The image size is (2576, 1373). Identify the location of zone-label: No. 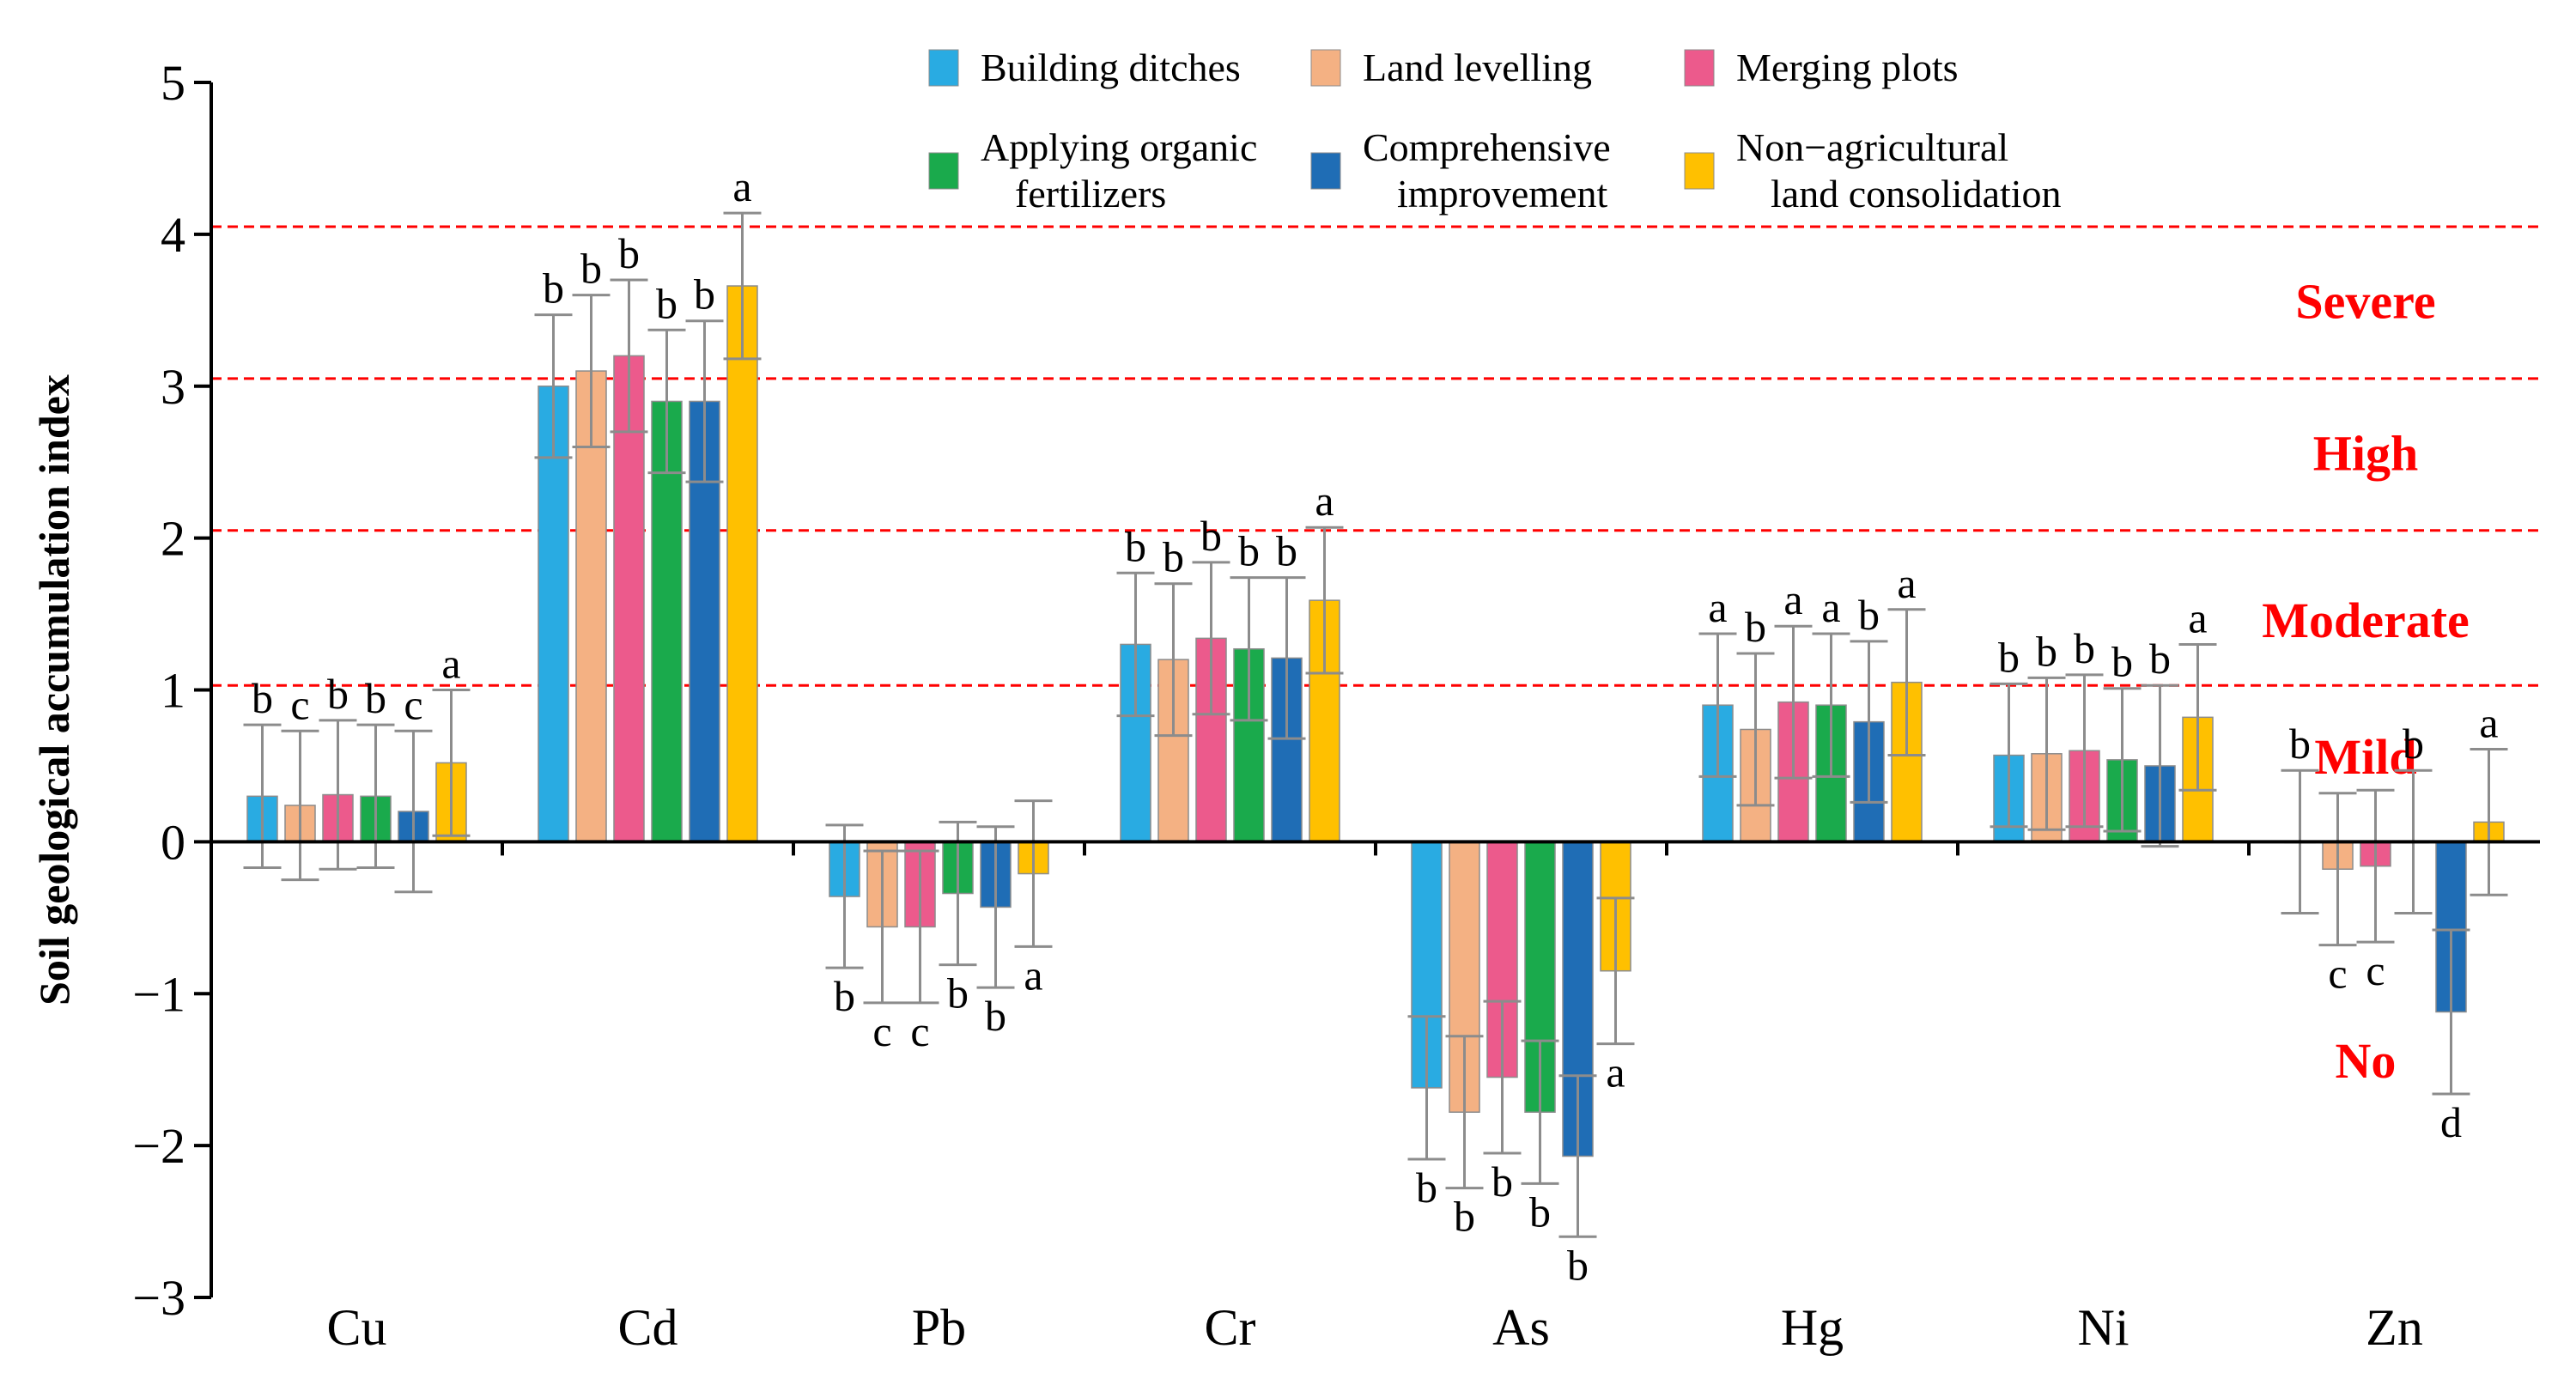
(2367, 1061).